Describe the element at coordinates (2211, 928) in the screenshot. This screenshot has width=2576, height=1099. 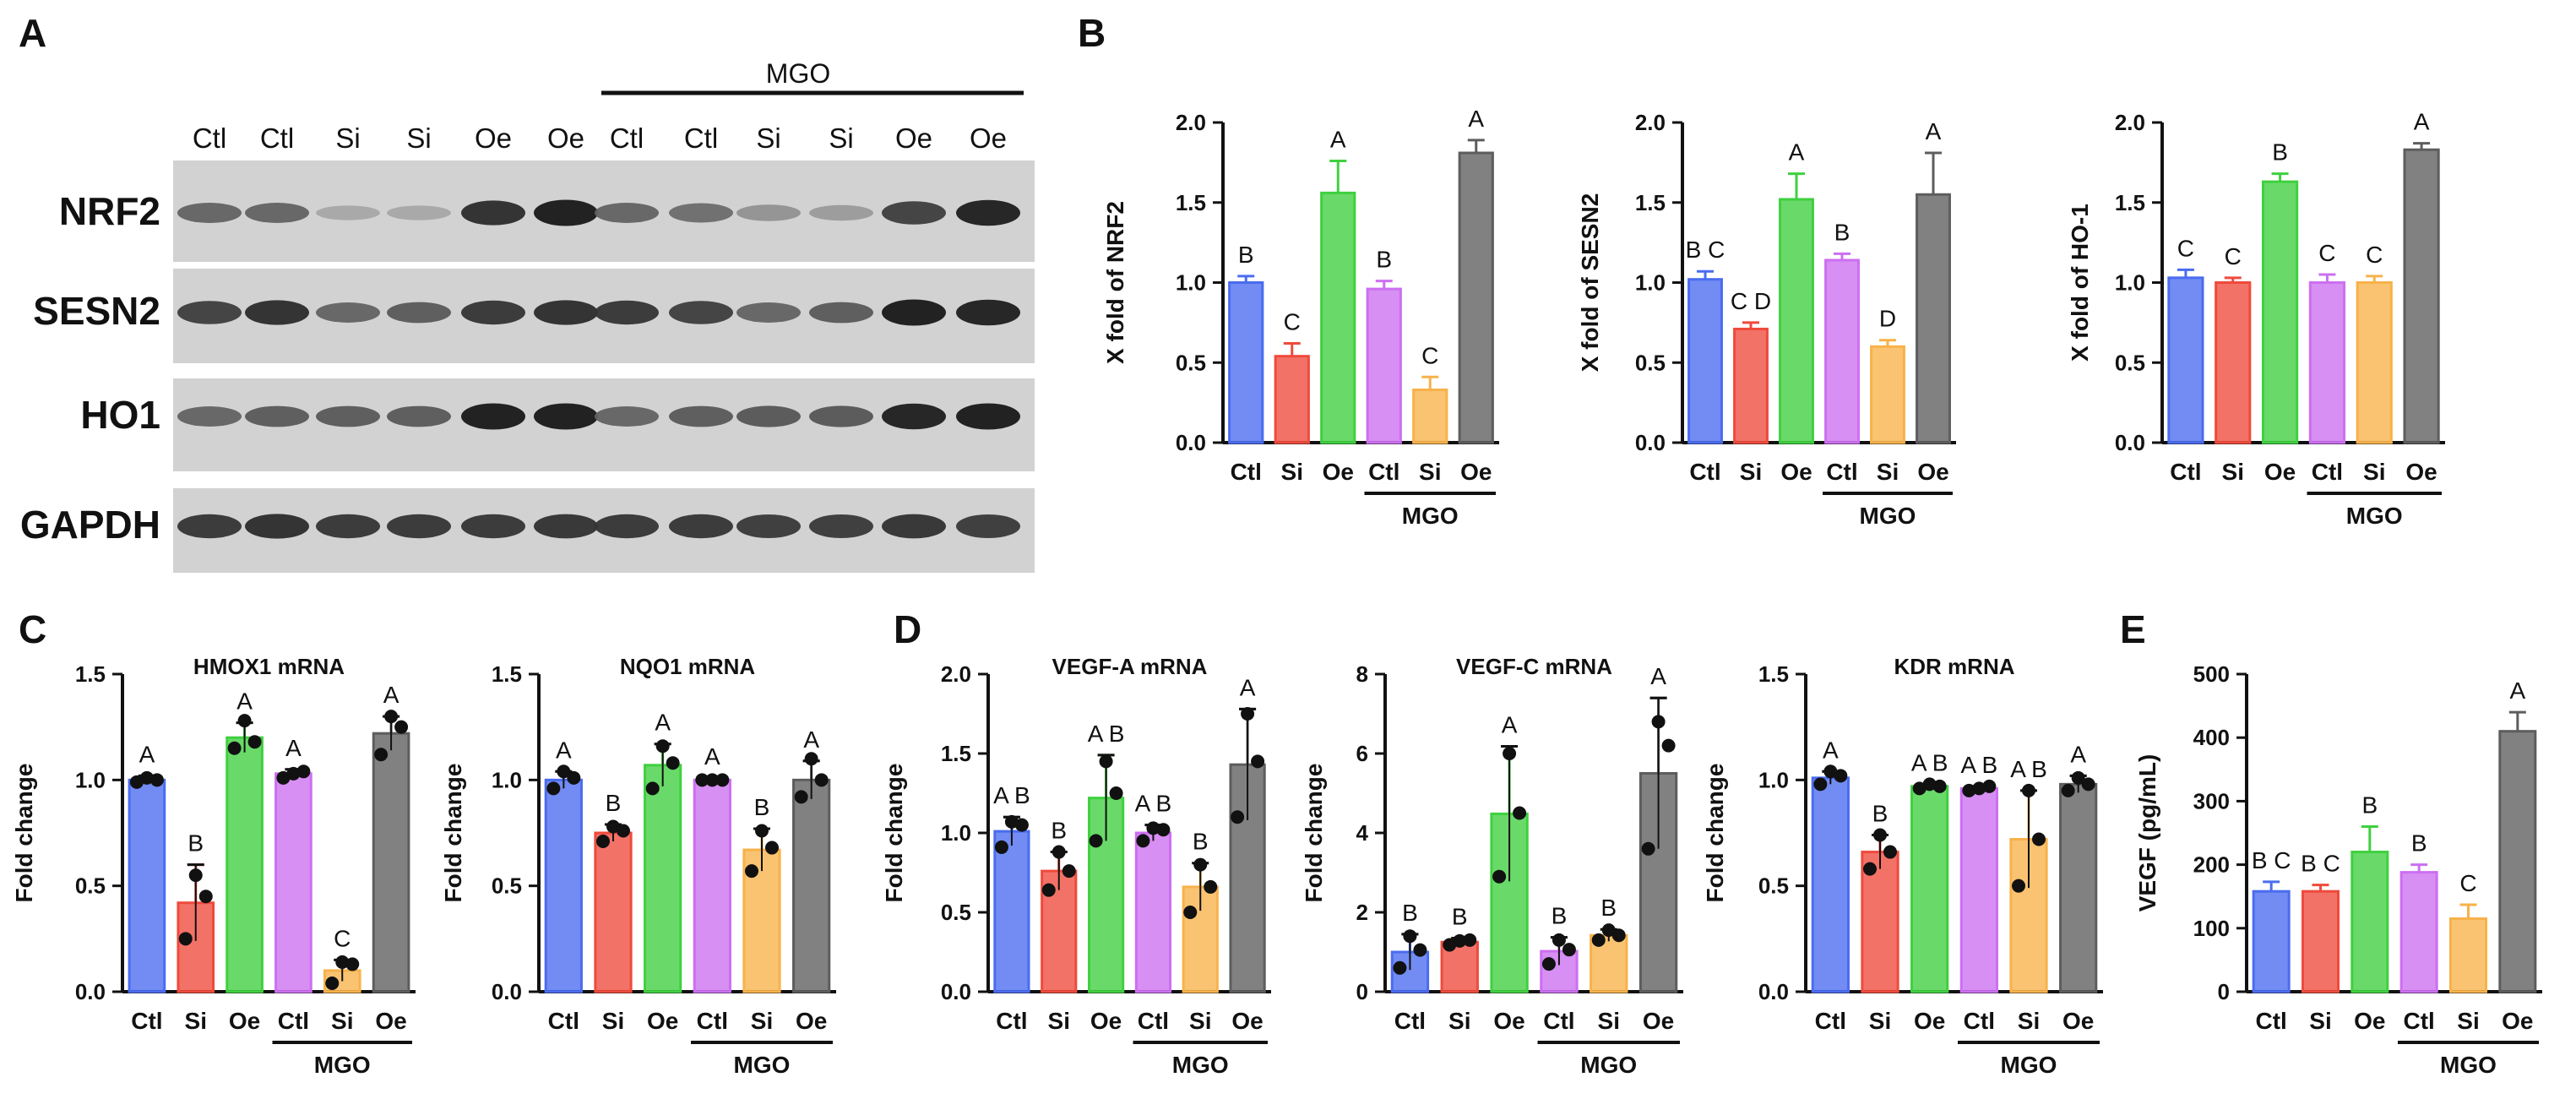
I see `y-tick-label: 100` at that location.